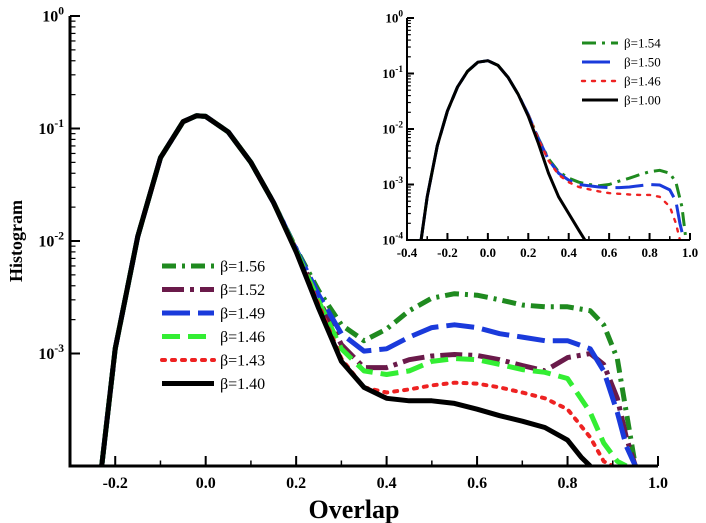 The width and height of the screenshot is (706, 523). Describe the element at coordinates (242, 337) in the screenshot. I see `main-legend-label-3: β=1.46` at that location.